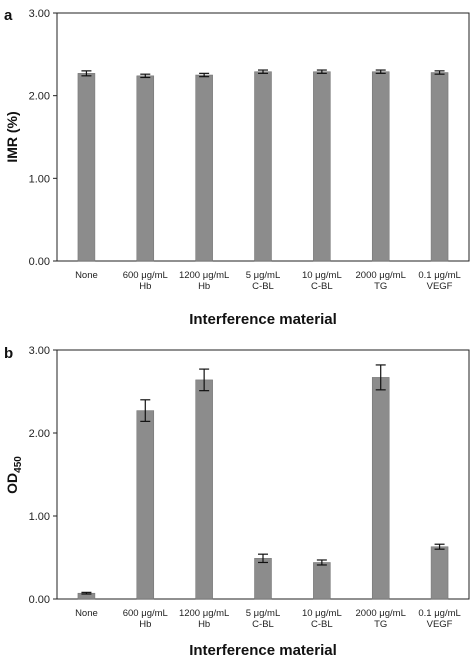 The image size is (475, 658). Describe the element at coordinates (8, 15) in the screenshot. I see `panel-letter-a: a` at that location.